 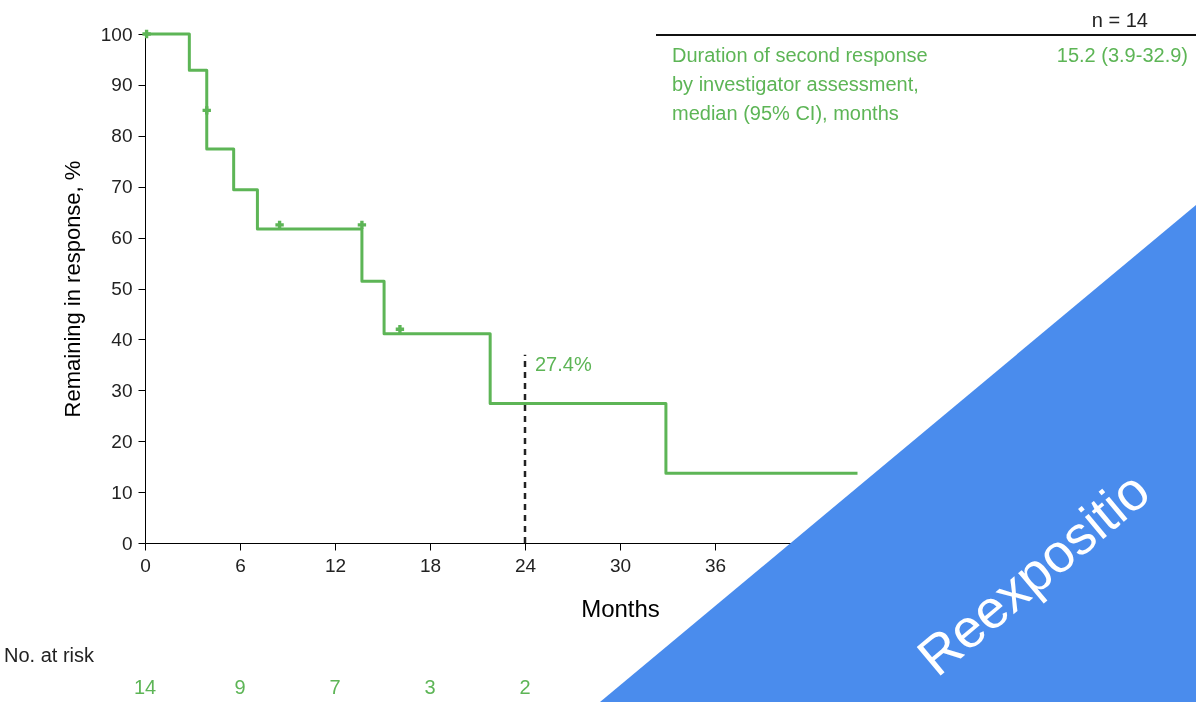 What do you see at coordinates (563, 363) in the screenshot?
I see `annotation: 27.4%` at bounding box center [563, 363].